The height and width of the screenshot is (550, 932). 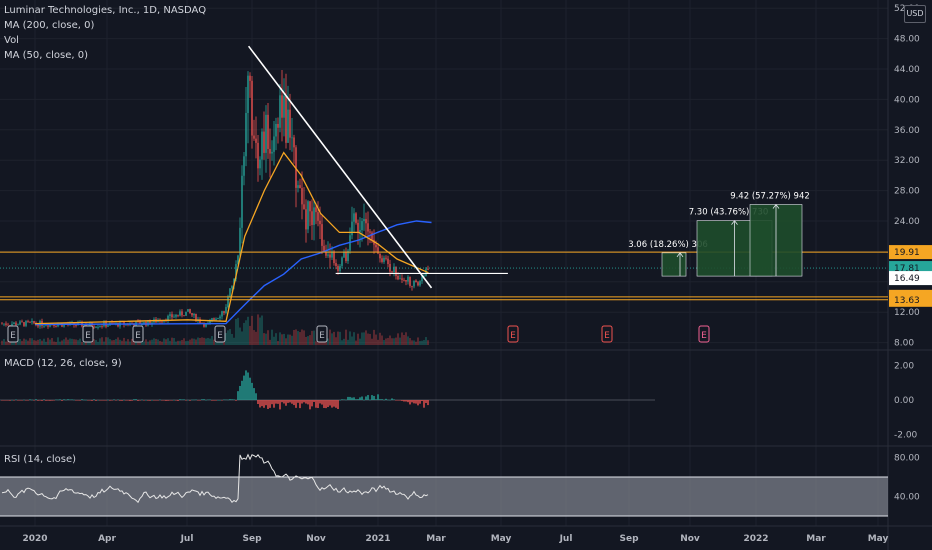 I want to click on macd-legend: MACD (12, 26, close, 9), so click(x=63, y=363).